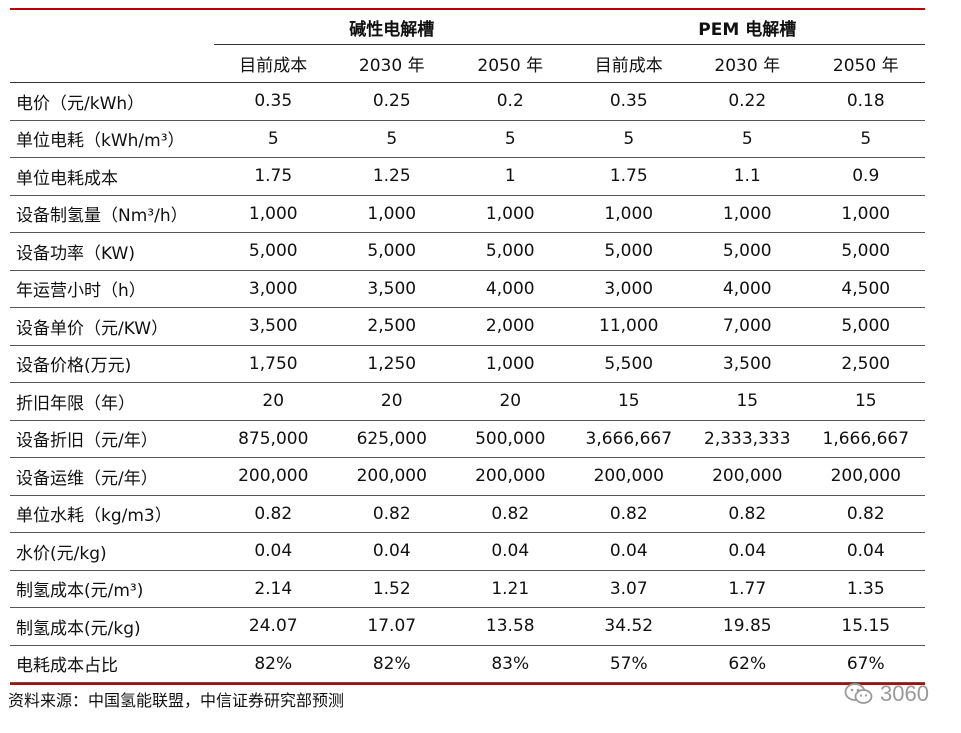 The height and width of the screenshot is (733, 961). Describe the element at coordinates (866, 63) in the screenshot. I see `sub-header-cell: 2050 年` at that location.